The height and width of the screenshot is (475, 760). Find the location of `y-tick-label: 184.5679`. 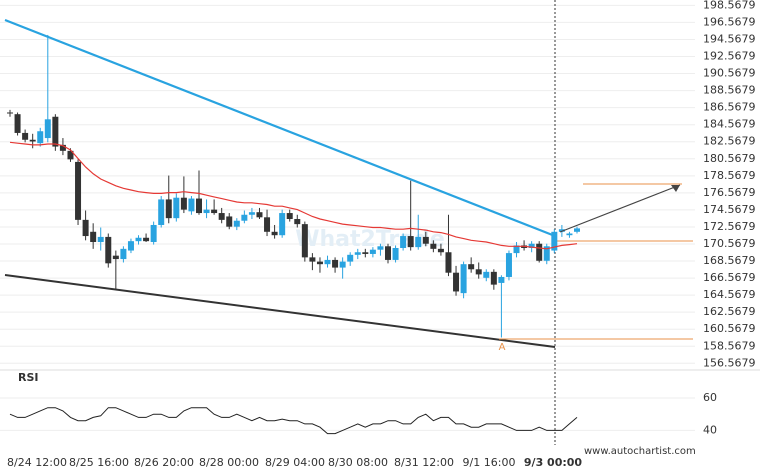

y-tick-label: 184.5679 is located at coordinates (729, 124).